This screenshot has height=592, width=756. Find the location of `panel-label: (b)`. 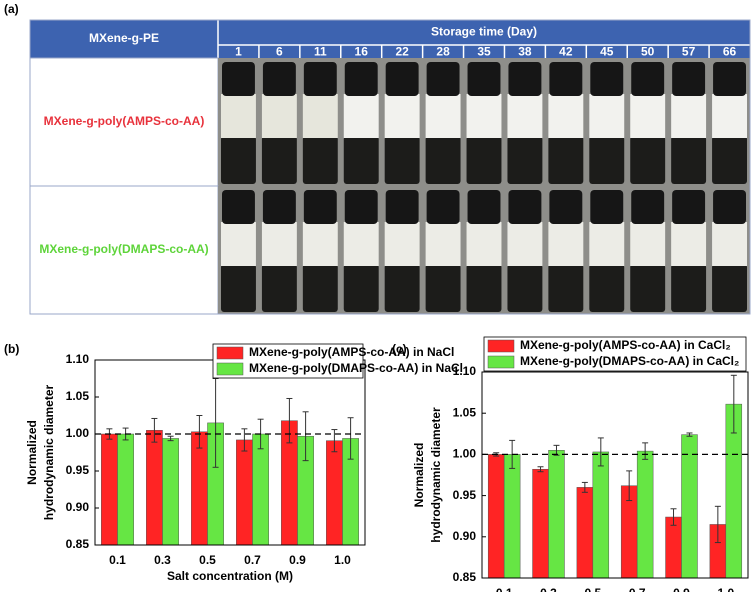

panel-label: (b) is located at coordinates (11, 349).